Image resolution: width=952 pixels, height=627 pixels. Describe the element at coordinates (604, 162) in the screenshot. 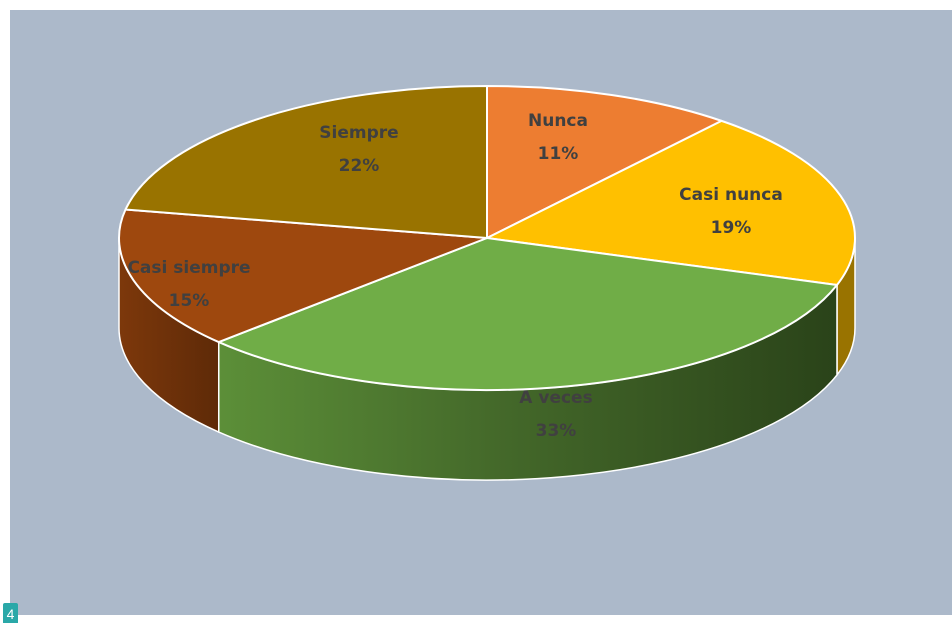

I see `pie-slice-nunca` at that location.